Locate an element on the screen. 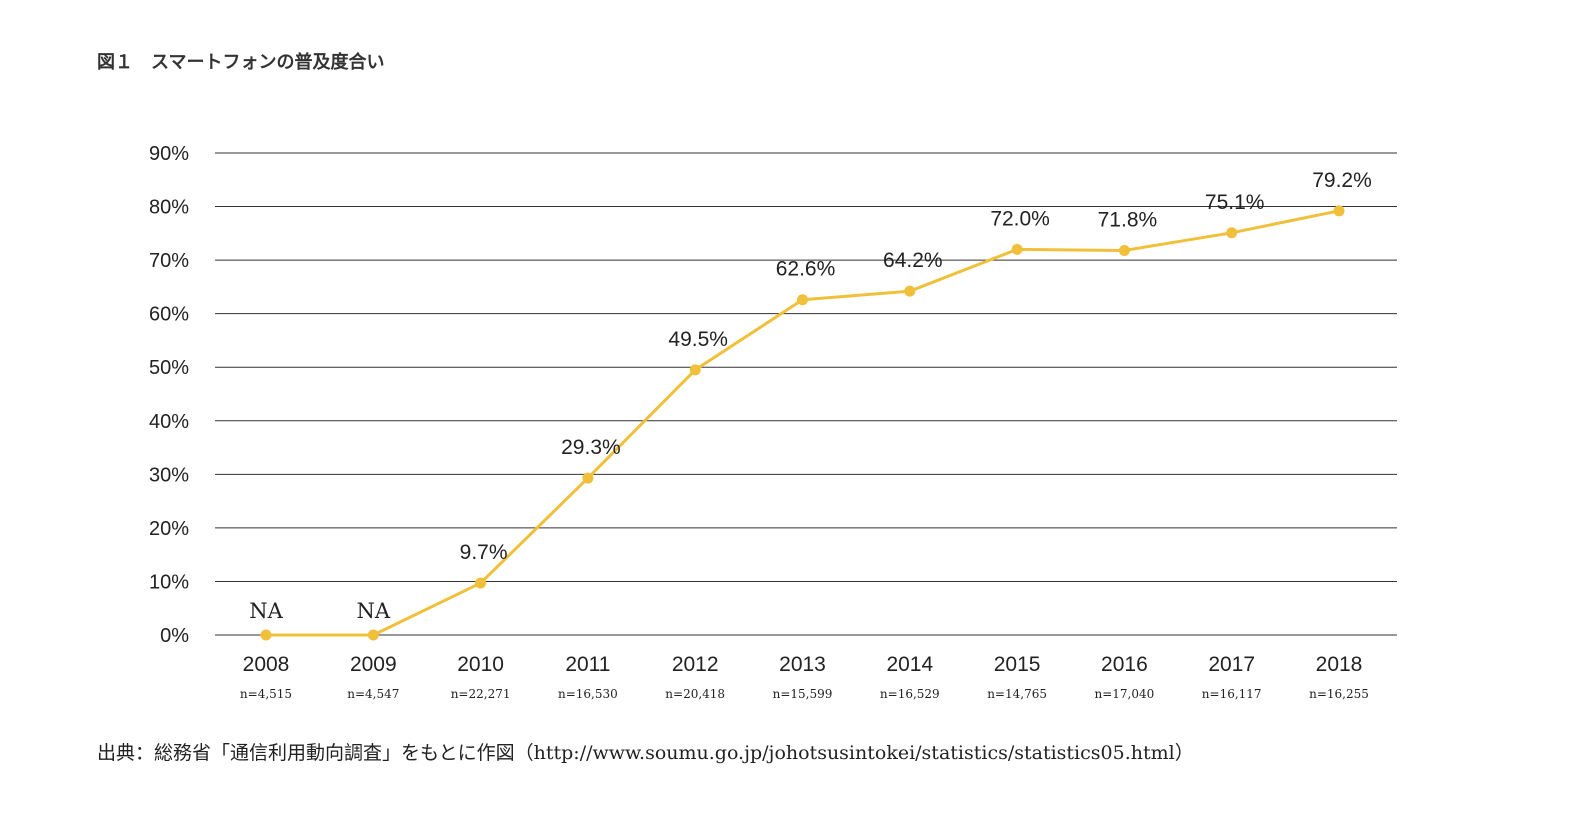  sample-size-label: n=14,765 is located at coordinates (1017, 694).